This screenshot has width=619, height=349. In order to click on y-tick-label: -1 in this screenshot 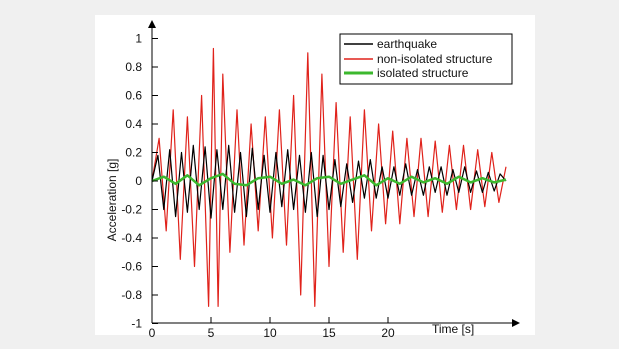, I will do `click(136, 324)`.